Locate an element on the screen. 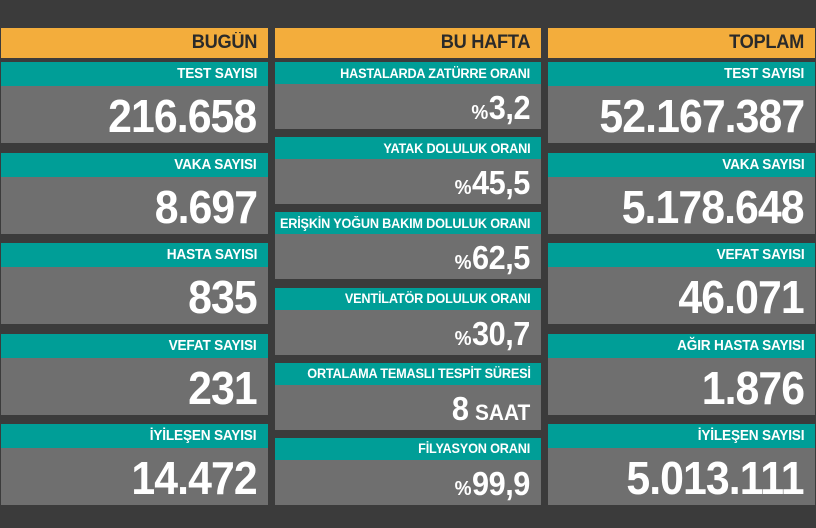 This screenshot has width=816, height=528. stat-value-bar: 216.658 is located at coordinates (134, 114).